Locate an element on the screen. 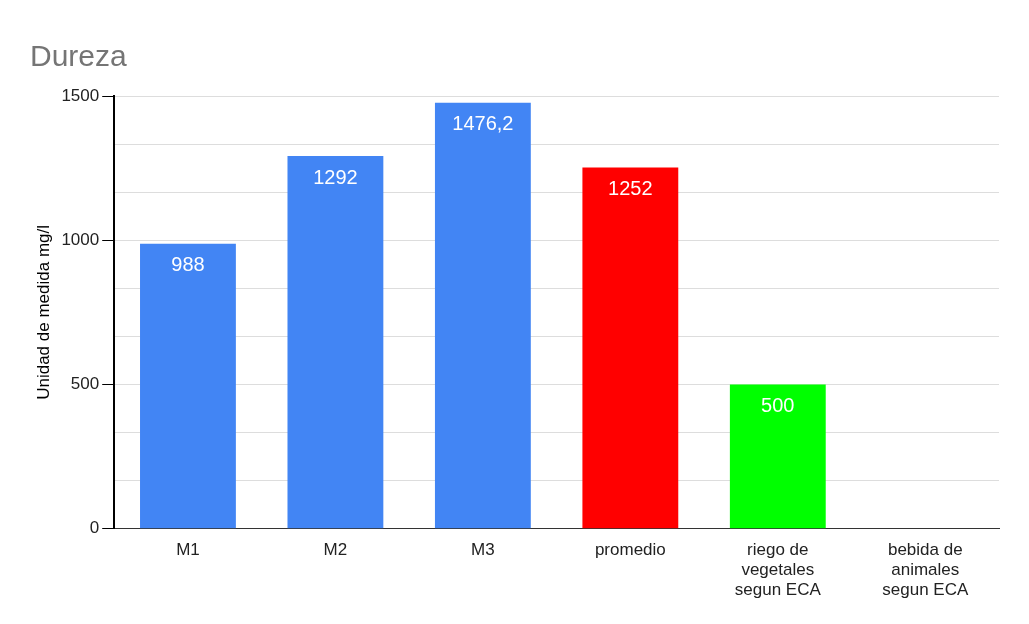 This screenshot has height=624, width=1029. x-tick-label: M1 is located at coordinates (188, 549).